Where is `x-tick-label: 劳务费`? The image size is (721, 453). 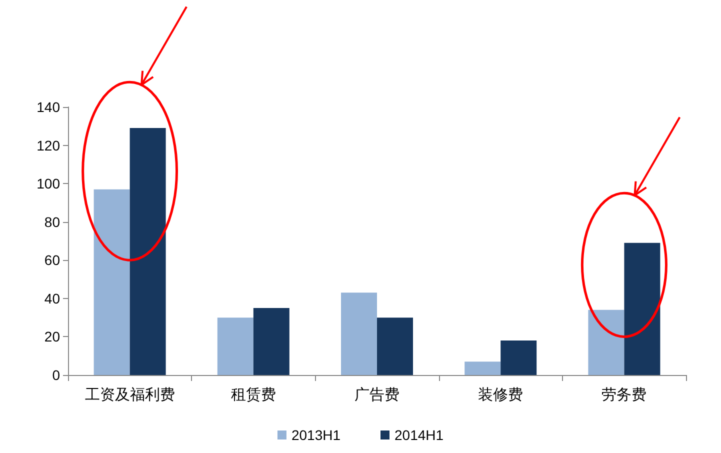 x-tick-label: 劳务费 is located at coordinates (624, 395).